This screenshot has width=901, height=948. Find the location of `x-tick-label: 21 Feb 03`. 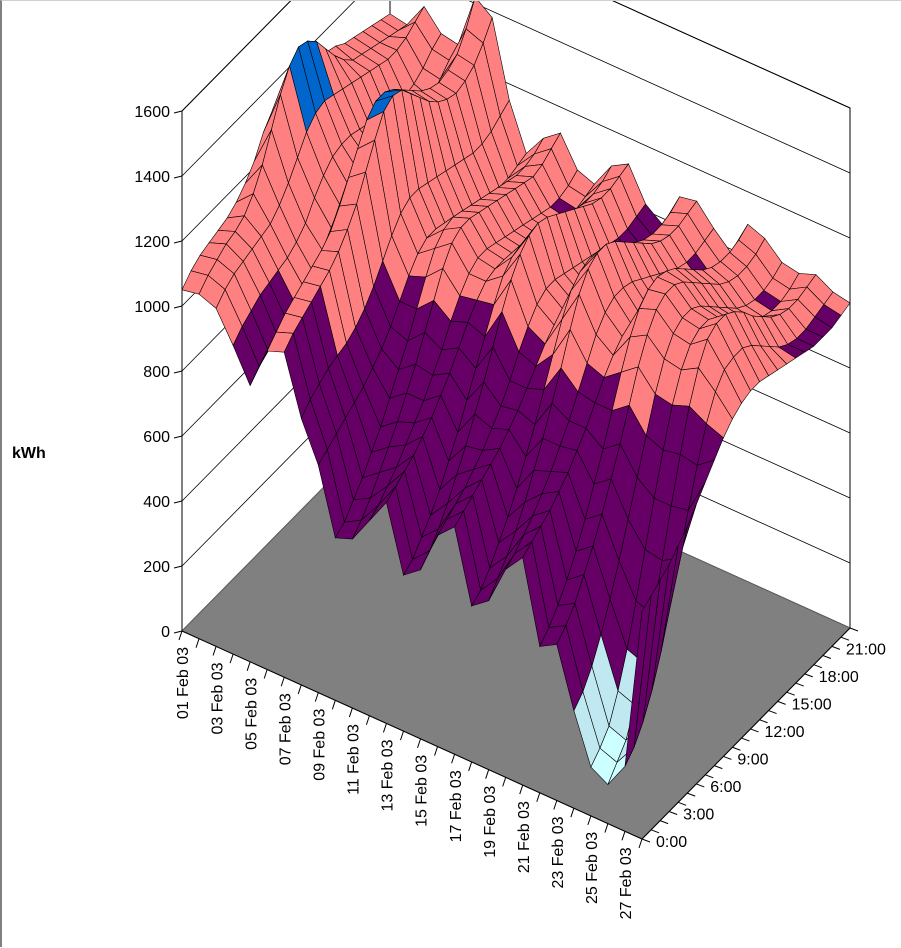

x-tick-label: 21 Feb 03 is located at coordinates (524, 837).